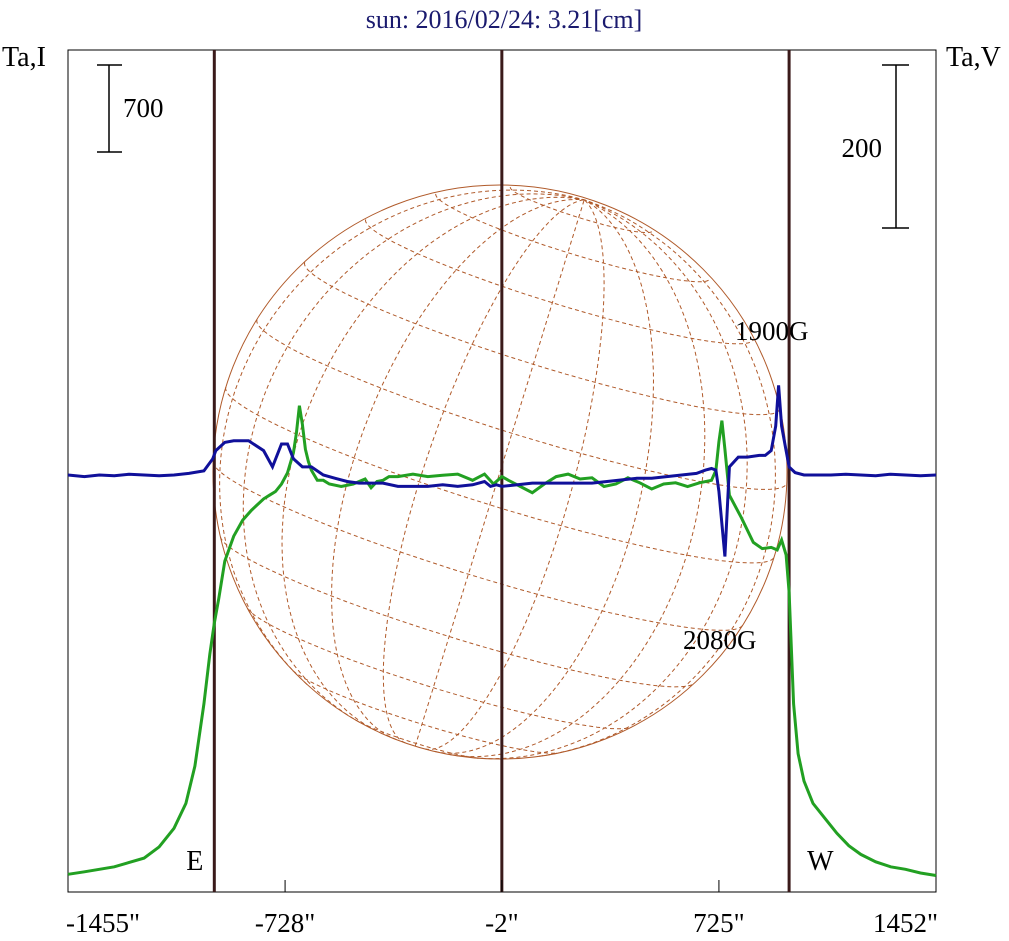 The image size is (1009, 941). Describe the element at coordinates (103, 923) in the screenshot. I see `x-tick-label: -1455"` at that location.